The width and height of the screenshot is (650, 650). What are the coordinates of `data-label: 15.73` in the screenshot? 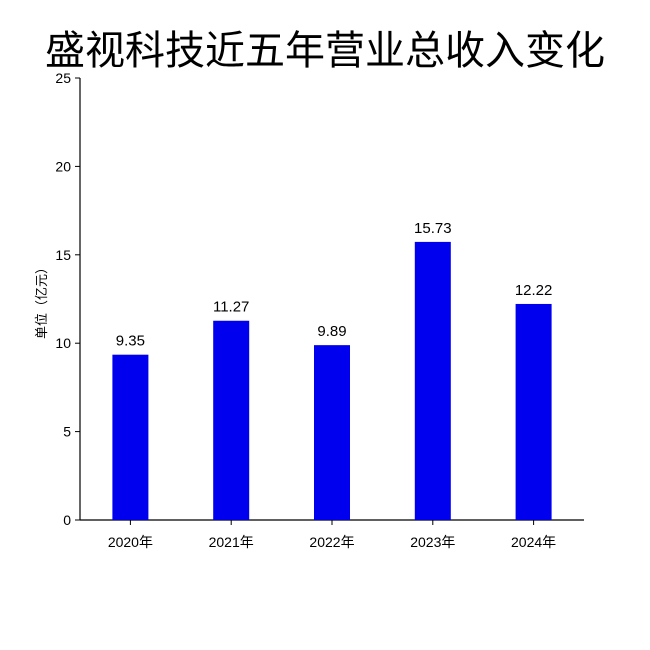 It's located at (433, 228).